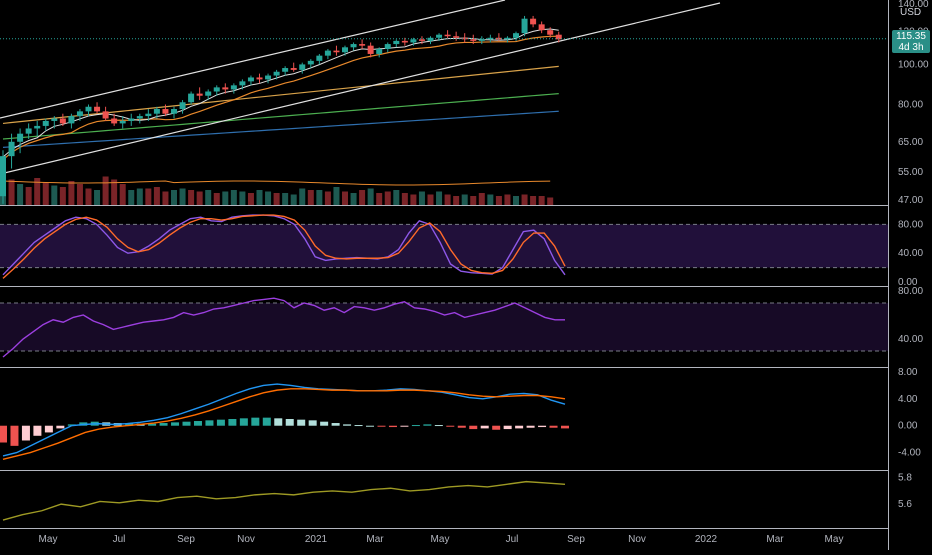  What do you see at coordinates (280, 116) in the screenshot?
I see `ma-line-green` at bounding box center [280, 116].